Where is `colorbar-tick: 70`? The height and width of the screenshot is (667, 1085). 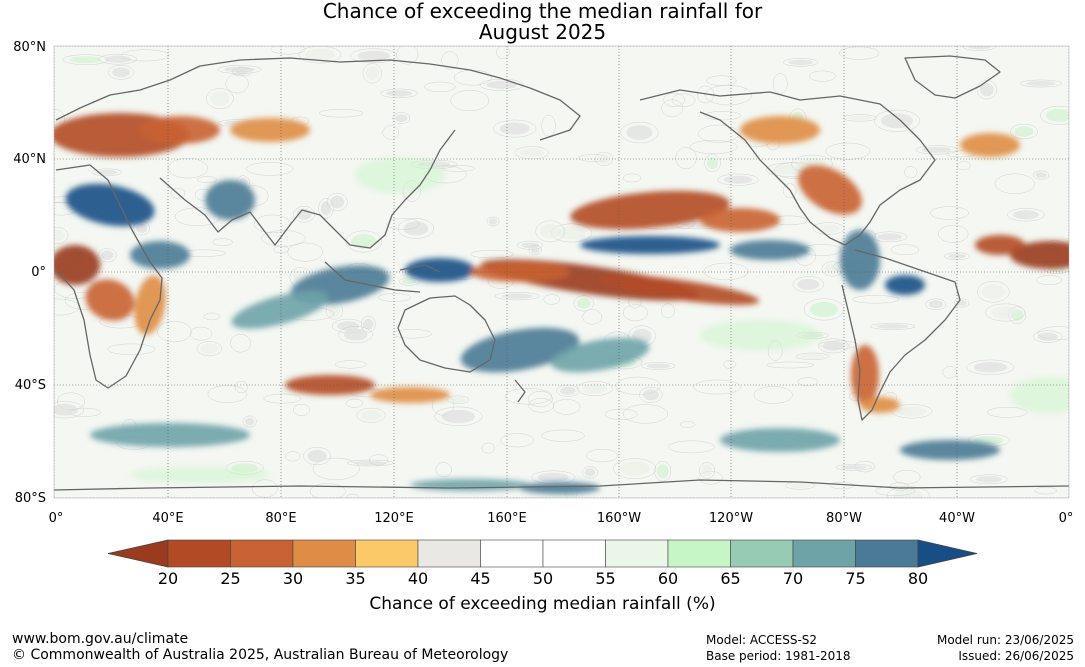
colorbar-tick: 70 is located at coordinates (793, 578).